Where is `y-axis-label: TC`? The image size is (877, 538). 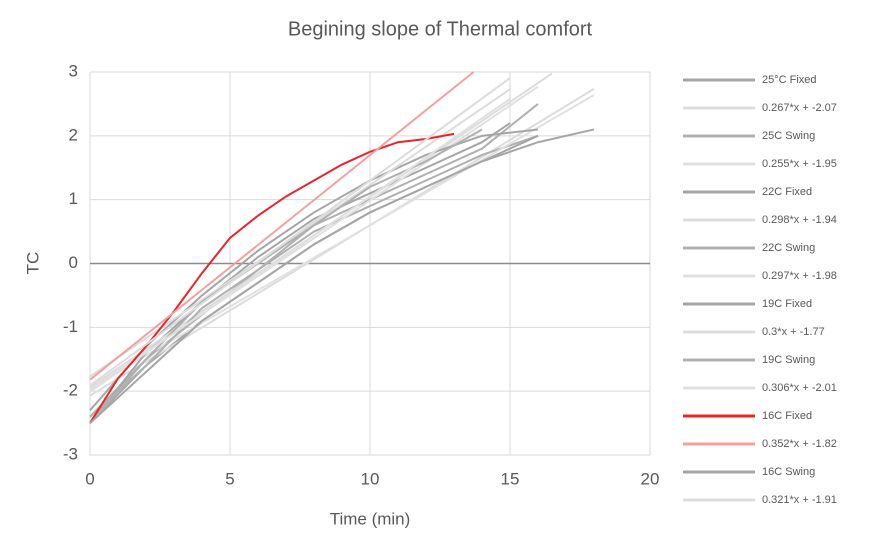 y-axis-label: TC is located at coordinates (32, 263).